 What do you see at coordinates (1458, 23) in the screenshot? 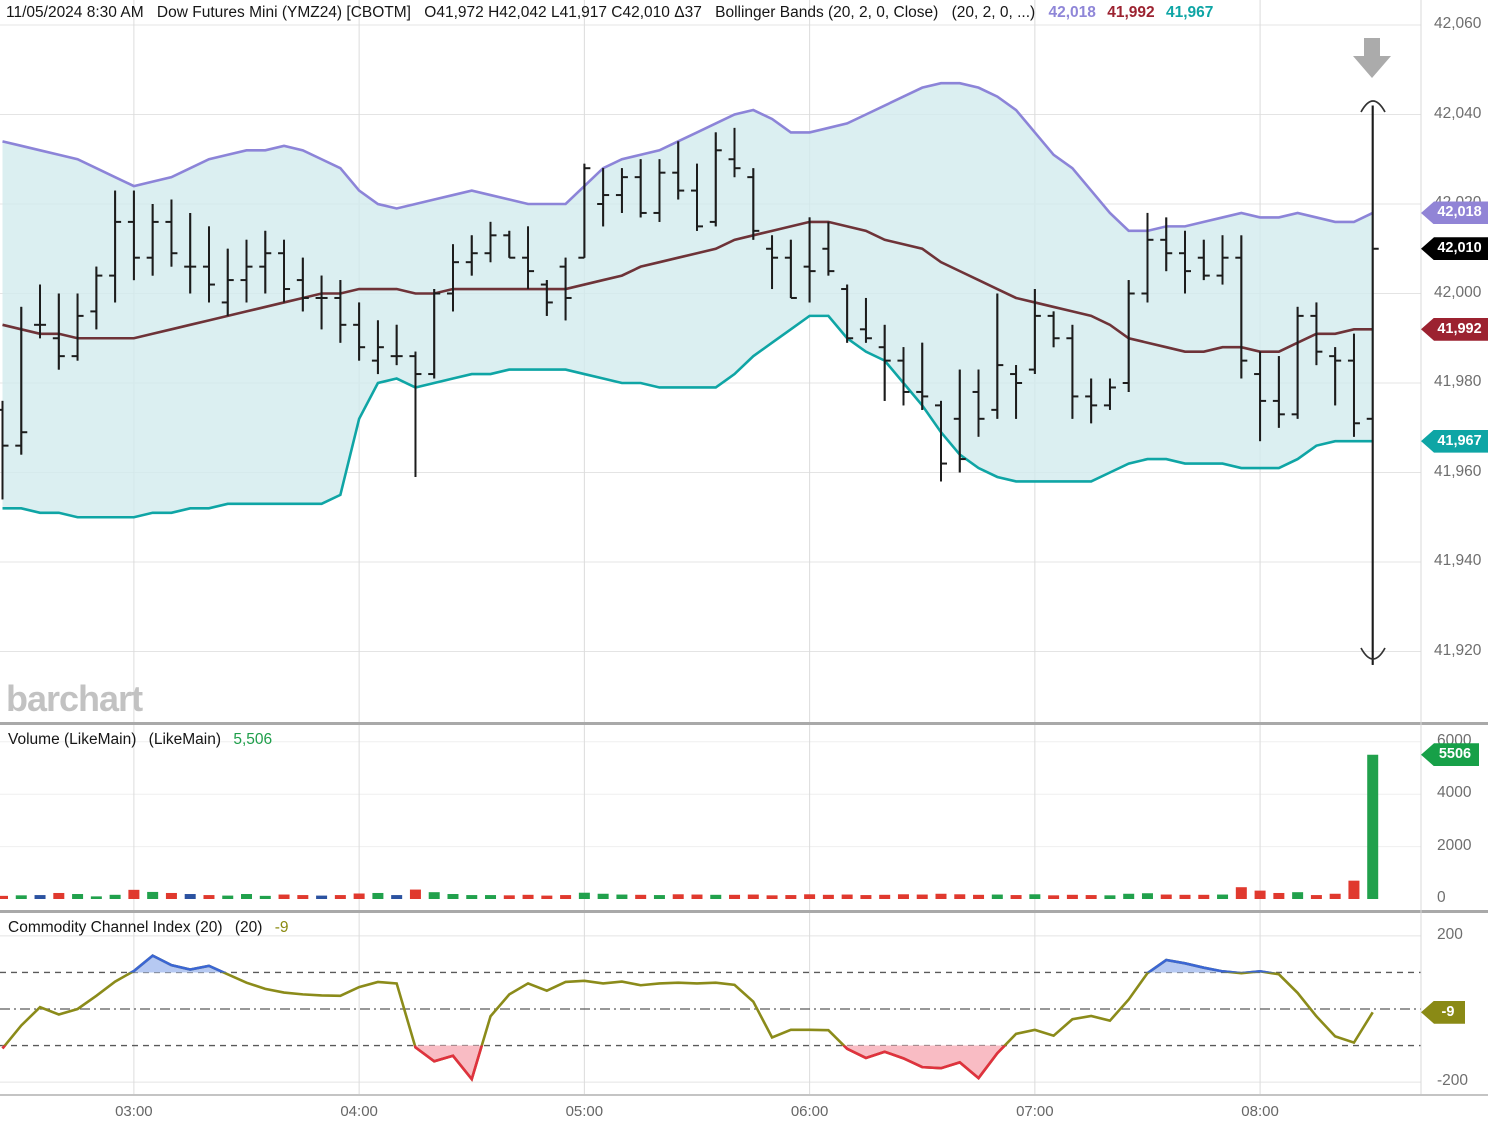
I see `price-axis-tick: 42,060` at bounding box center [1458, 23].